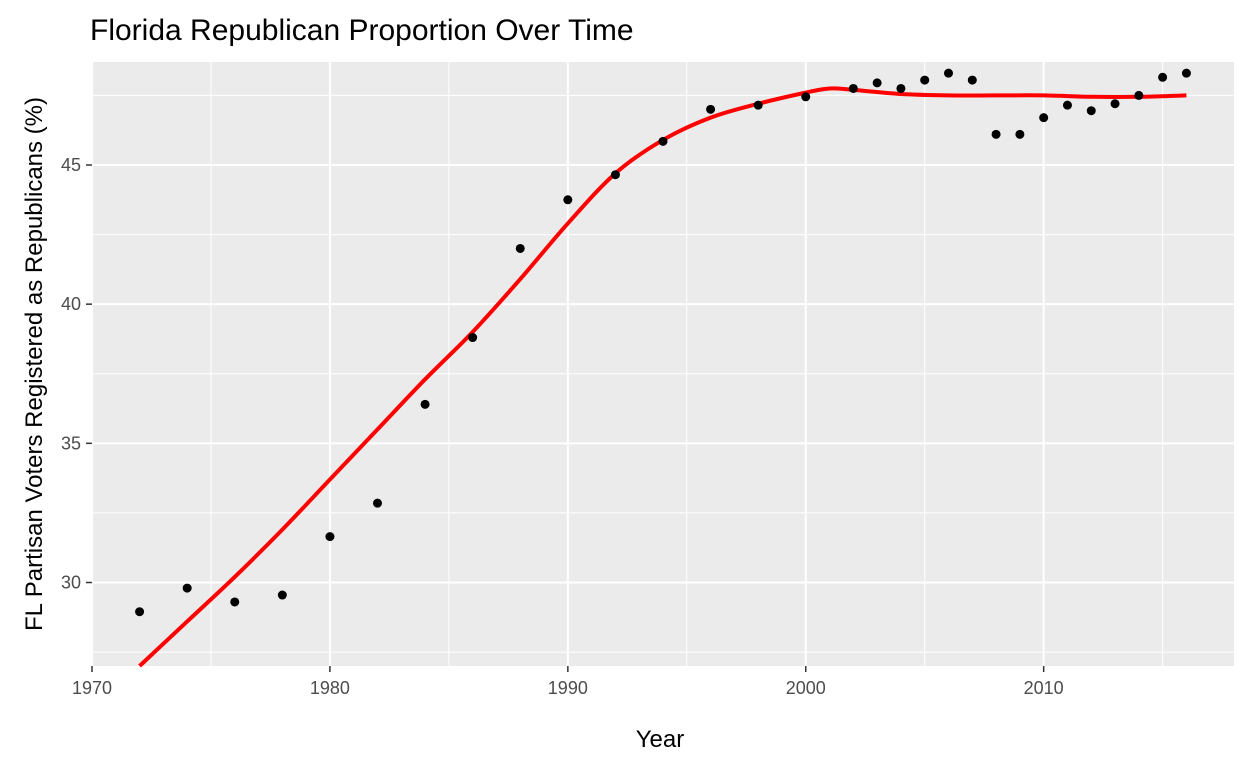 This screenshot has width=1248, height=768. I want to click on x-tick-label: 2000, so click(806, 688).